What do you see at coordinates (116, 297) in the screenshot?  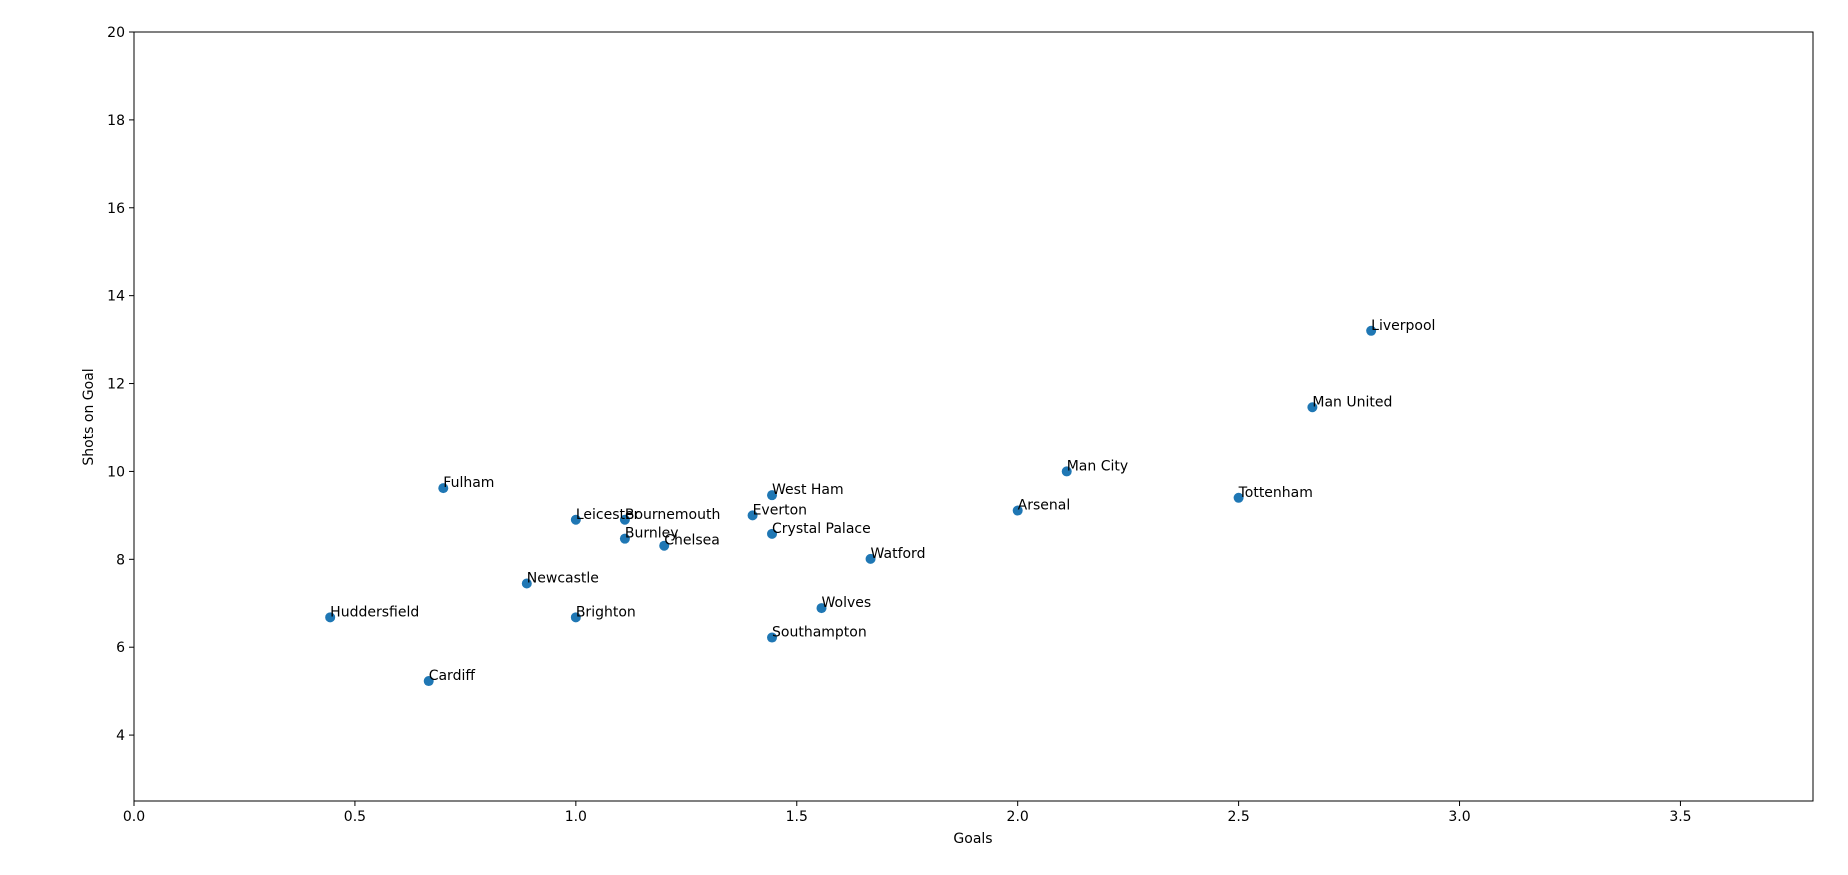 I see `y-tick-label: 14` at bounding box center [116, 297].